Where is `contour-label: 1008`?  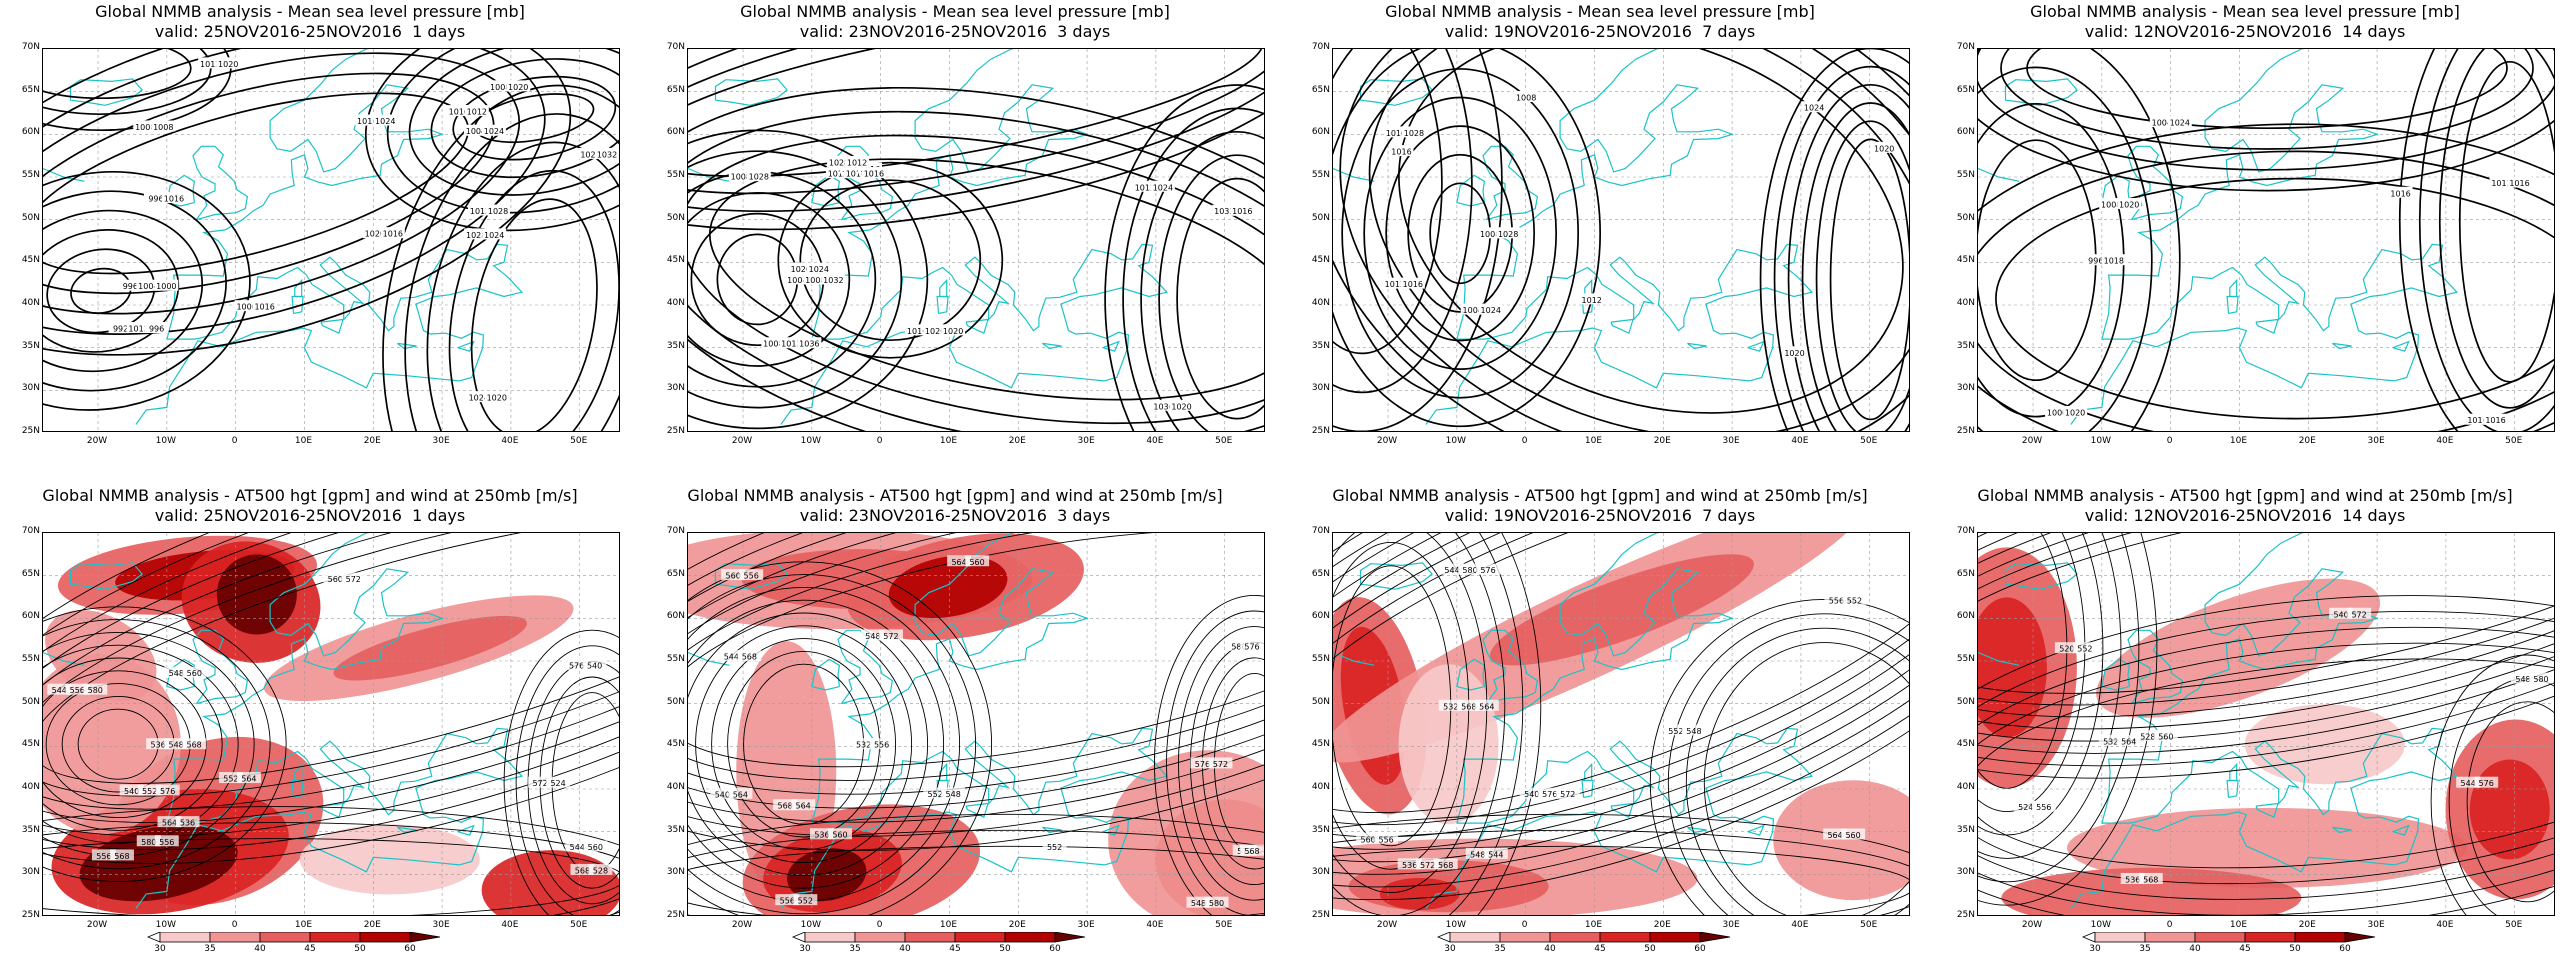 contour-label: 1008 is located at coordinates (500, 87).